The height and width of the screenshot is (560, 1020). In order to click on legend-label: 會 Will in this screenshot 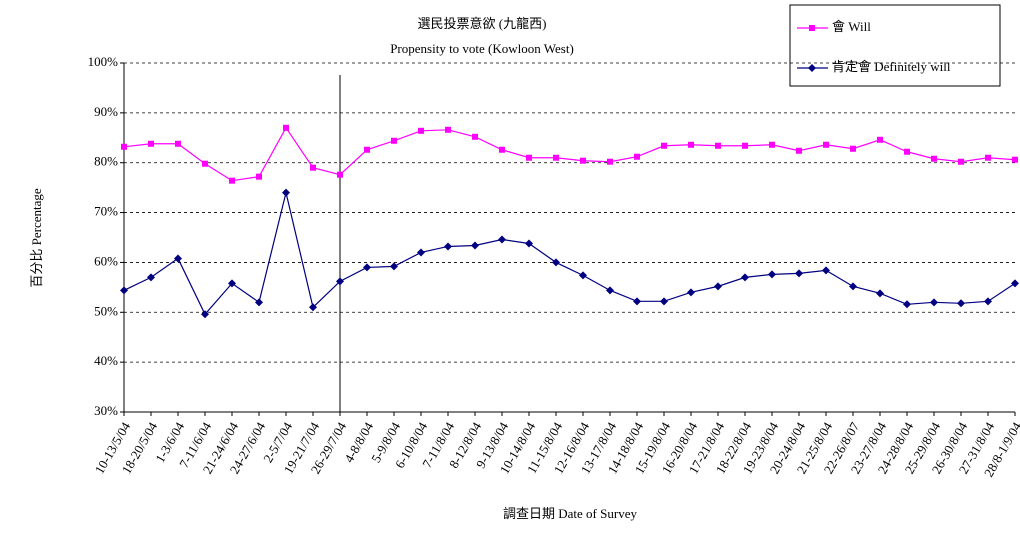, I will do `click(851, 26)`.